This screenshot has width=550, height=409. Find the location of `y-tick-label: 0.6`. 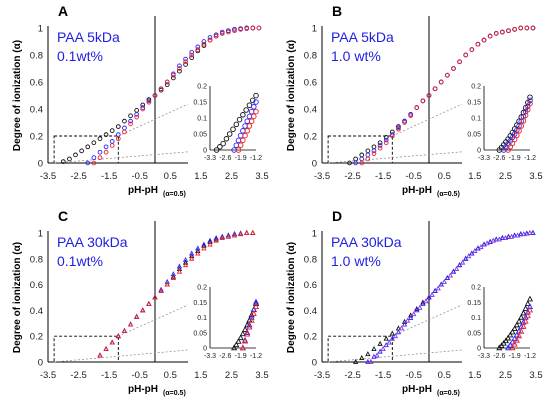

y-tick-label: 0.6 is located at coordinates (310, 285).